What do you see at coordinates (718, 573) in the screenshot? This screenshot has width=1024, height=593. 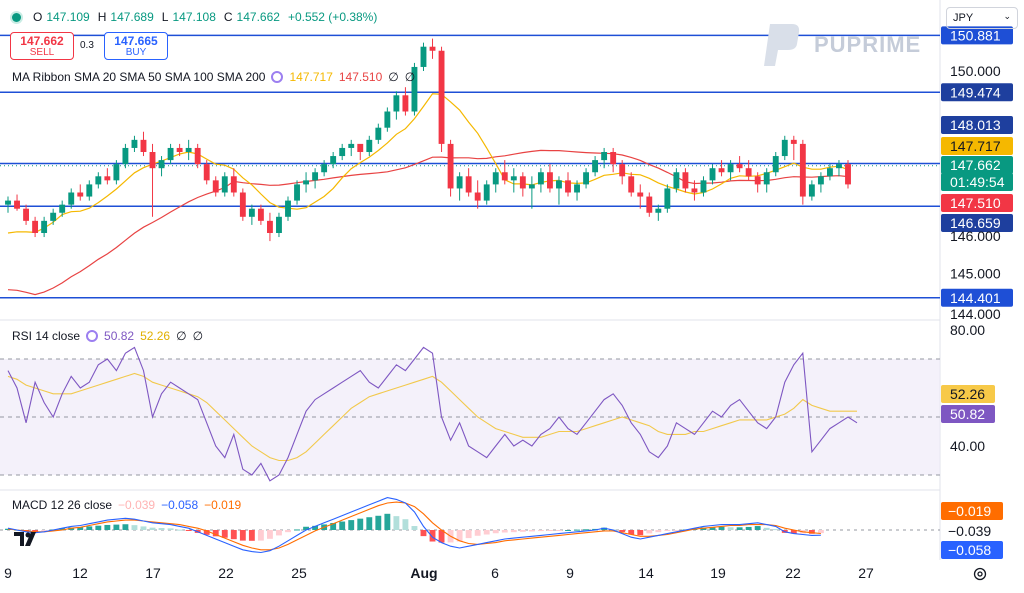 I see `time-axis-label: 19` at bounding box center [718, 573].